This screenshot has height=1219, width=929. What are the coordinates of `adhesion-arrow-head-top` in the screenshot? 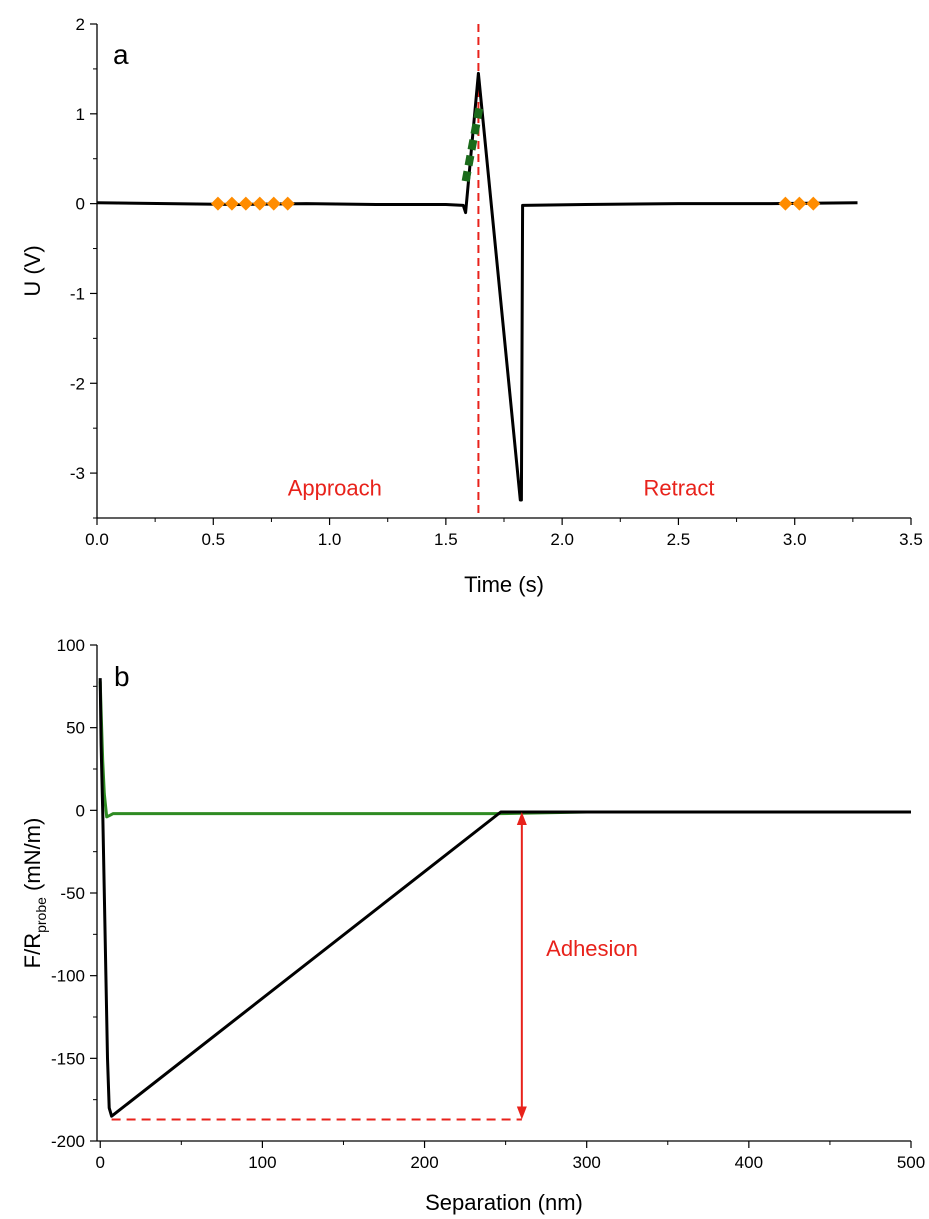 It's located at (521, 818).